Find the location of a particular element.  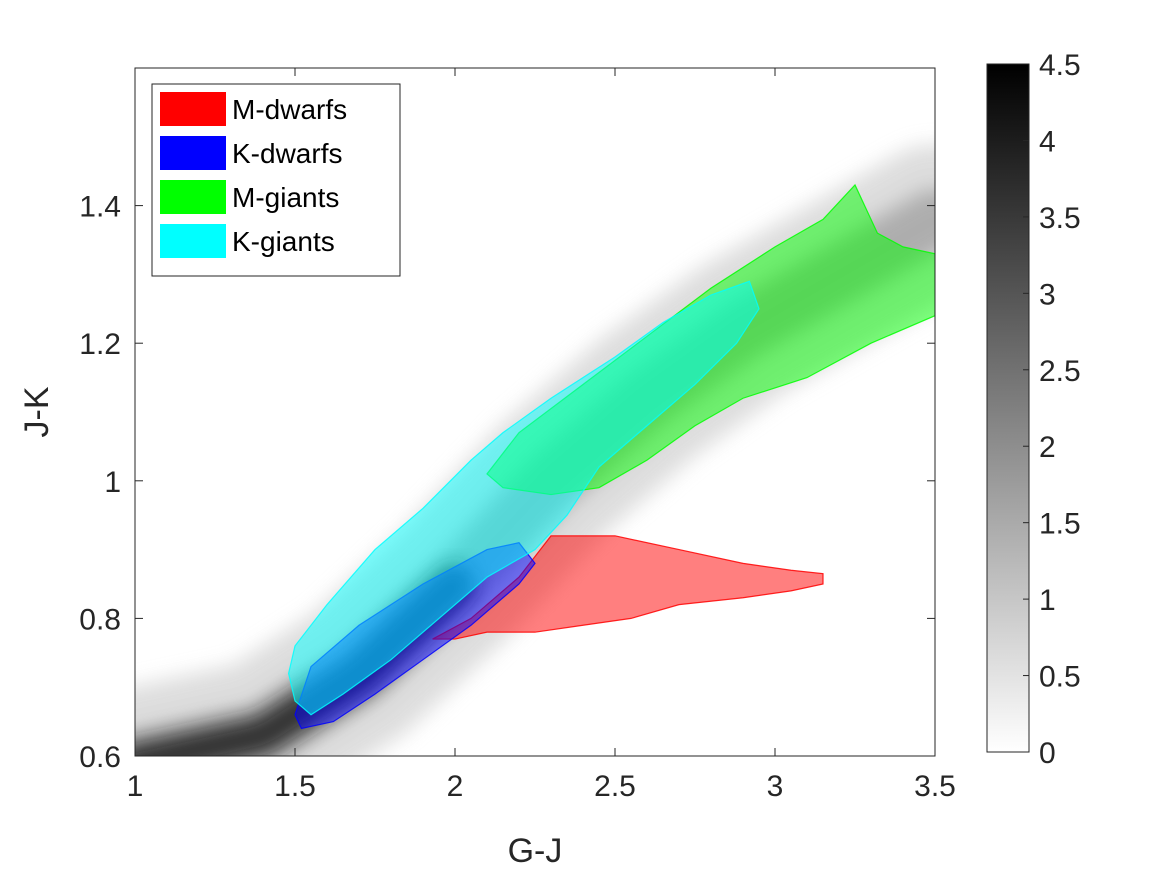

colorbar-tick-label: 2.5 is located at coordinates (1060, 371).